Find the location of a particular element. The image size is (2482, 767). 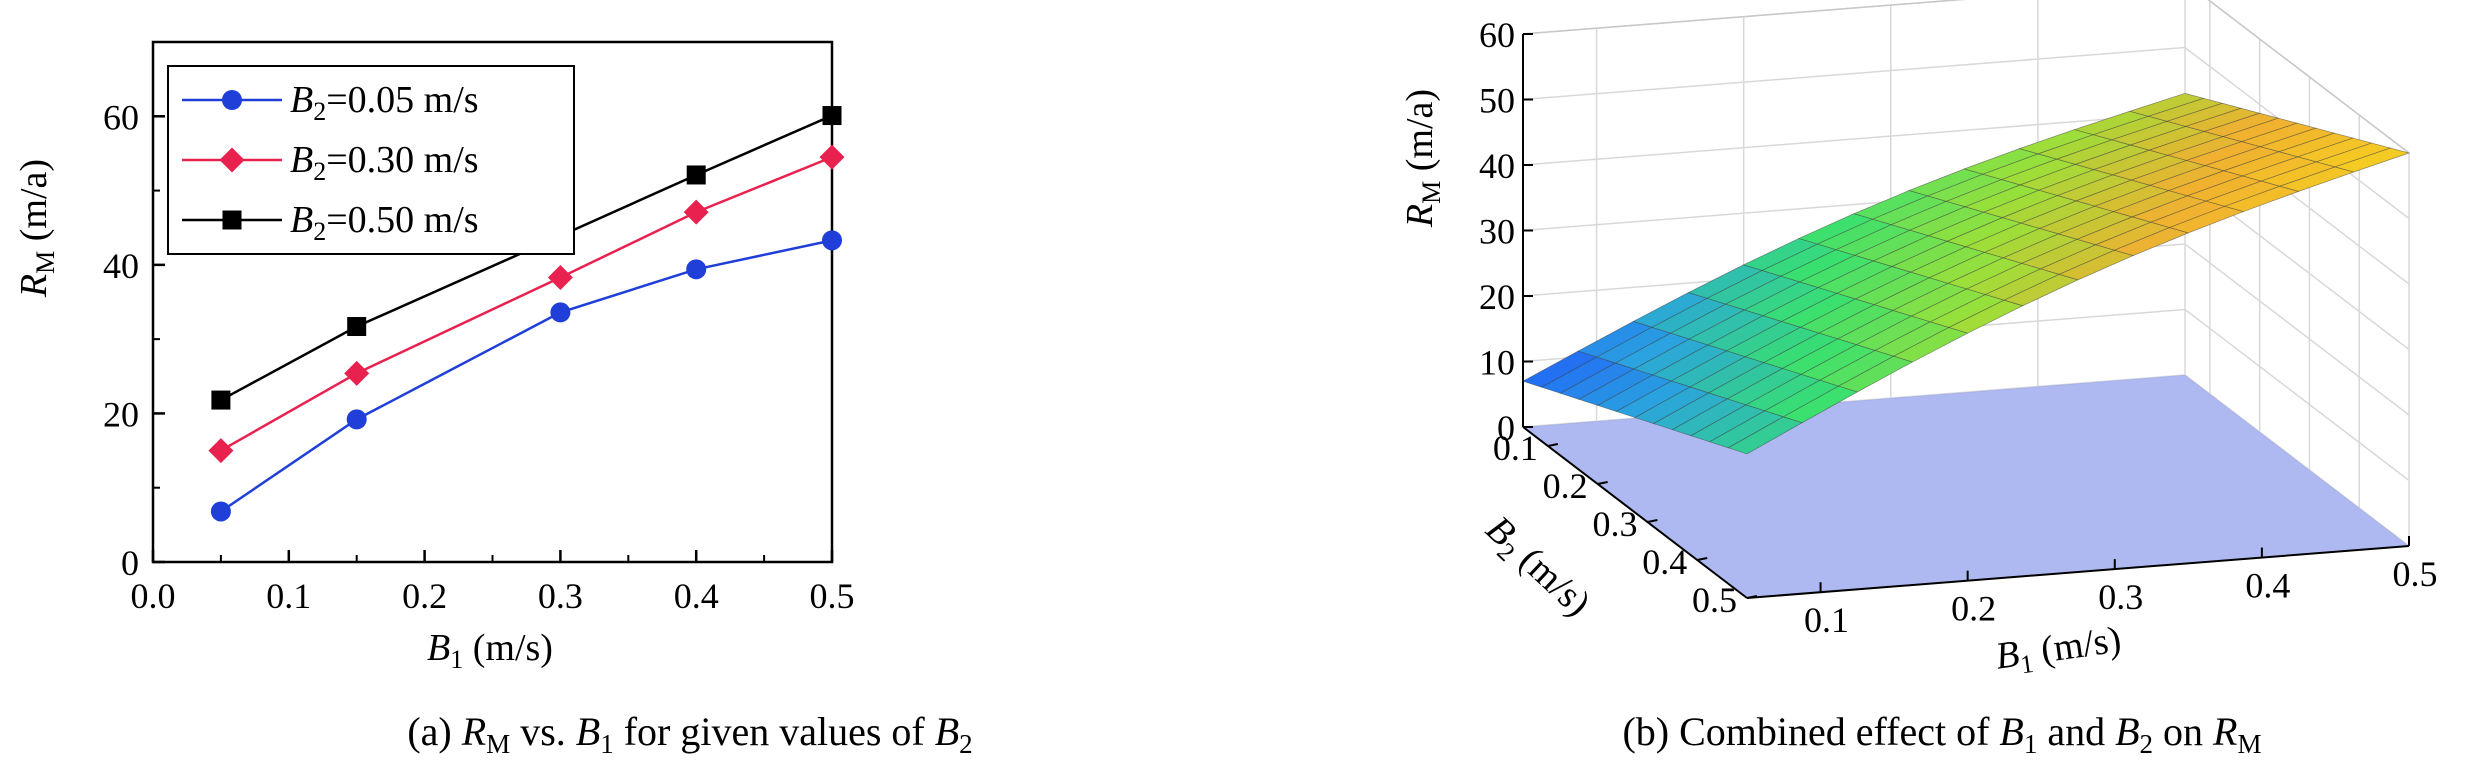

legend: B2=0.05 m/s B2=0.30 m/s B2=0.50 m/s is located at coordinates (371, 160).